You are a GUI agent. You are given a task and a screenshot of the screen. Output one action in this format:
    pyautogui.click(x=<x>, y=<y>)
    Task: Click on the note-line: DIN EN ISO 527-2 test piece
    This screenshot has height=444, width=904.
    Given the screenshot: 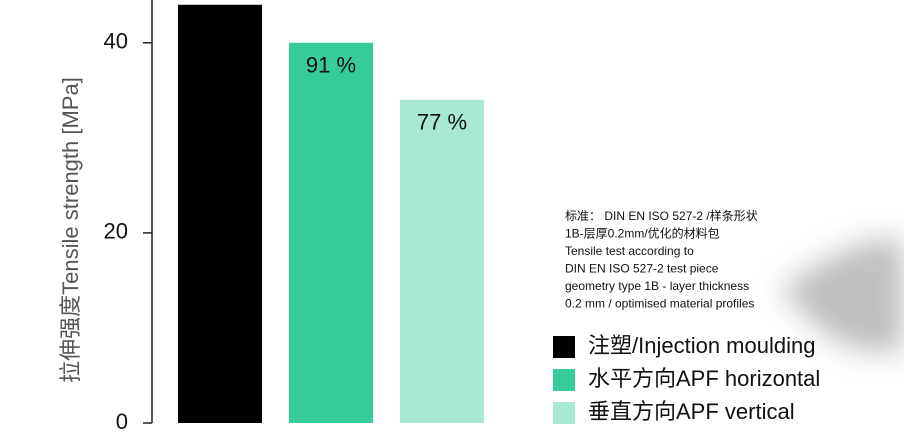 What is the action you would take?
    pyautogui.click(x=642, y=269)
    